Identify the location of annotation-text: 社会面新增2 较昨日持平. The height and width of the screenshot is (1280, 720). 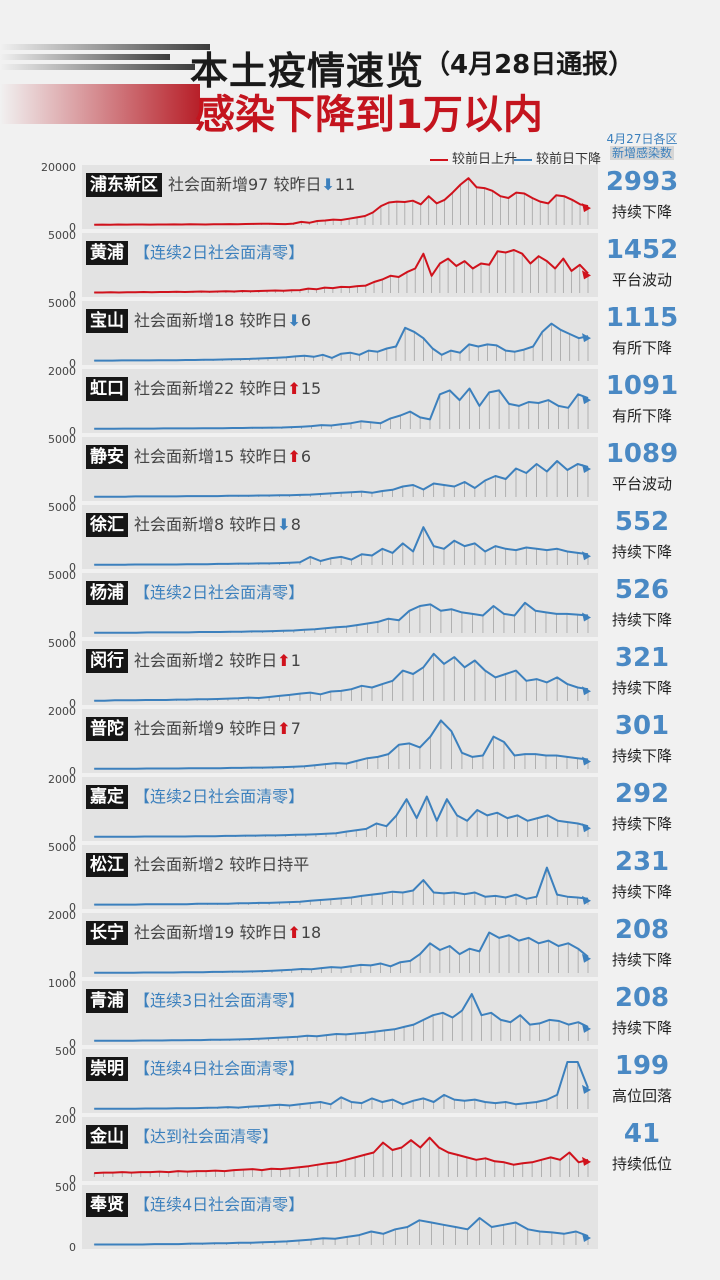
(222, 864).